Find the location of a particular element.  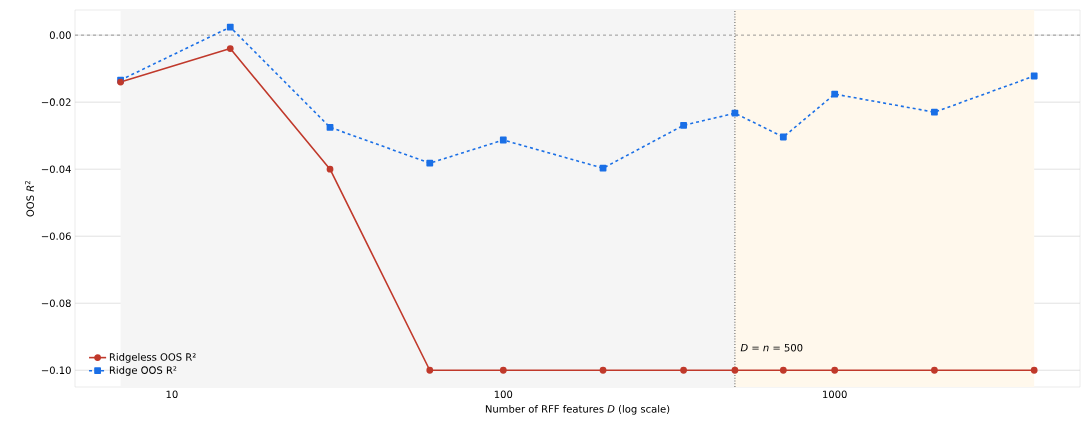

ref-line-label: D = n = 500 is located at coordinates (771, 347).